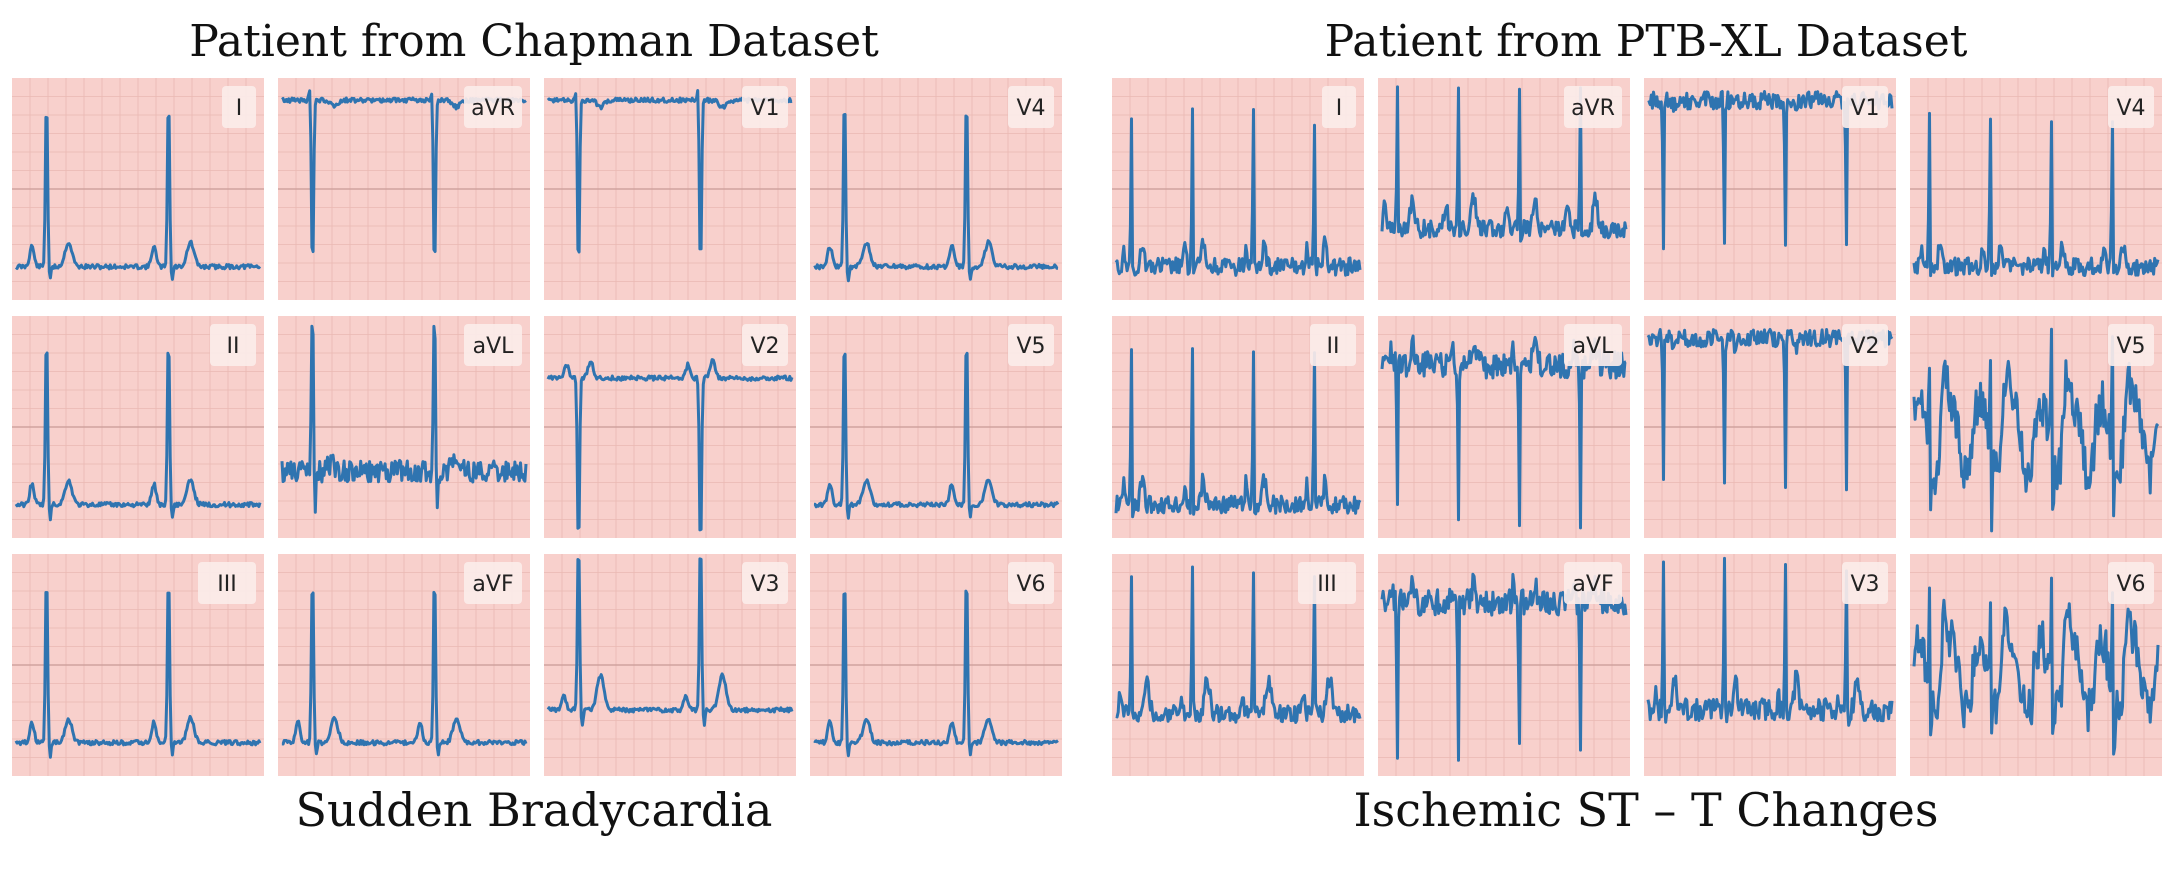 The image size is (2180, 869). Describe the element at coordinates (534, 810) in the screenshot. I see `left-panel-caption: Sudden Bradycardia` at that location.